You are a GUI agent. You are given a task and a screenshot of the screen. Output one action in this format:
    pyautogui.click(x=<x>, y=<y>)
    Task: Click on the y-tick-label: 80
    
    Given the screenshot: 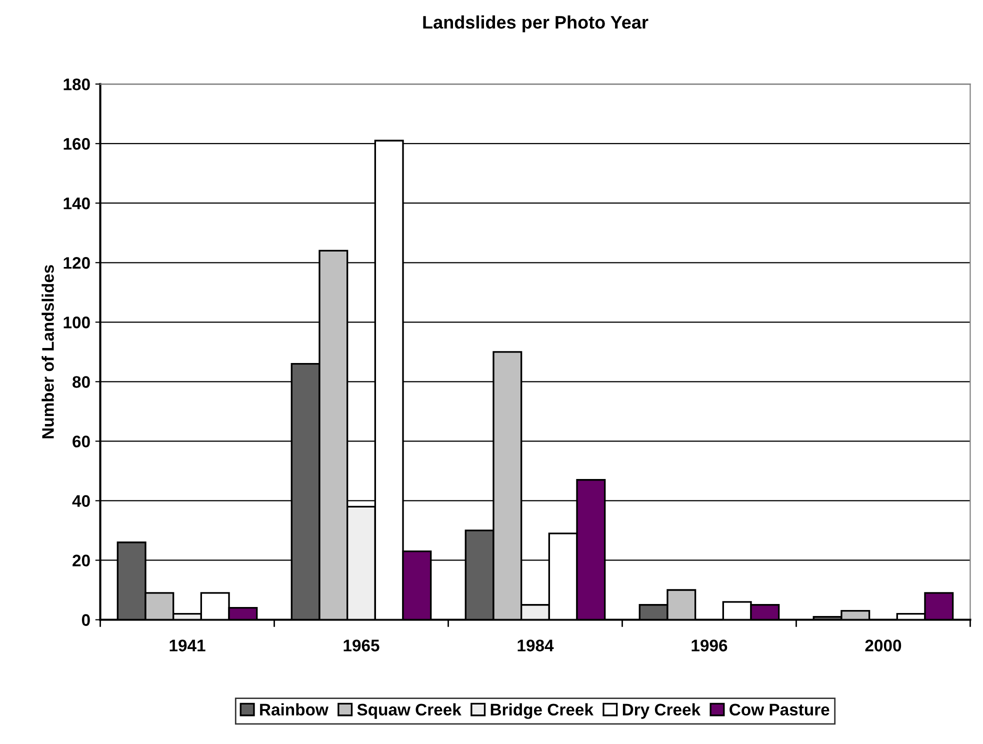 What is the action you would take?
    pyautogui.click(x=81, y=382)
    